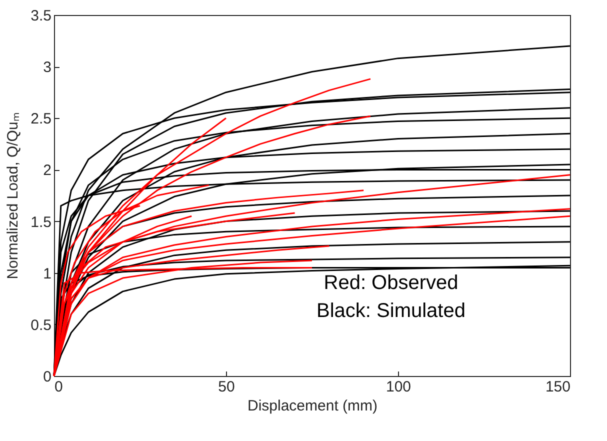  What do you see at coordinates (47, 67) in the screenshot?
I see `y-tick-label: 3` at bounding box center [47, 67].